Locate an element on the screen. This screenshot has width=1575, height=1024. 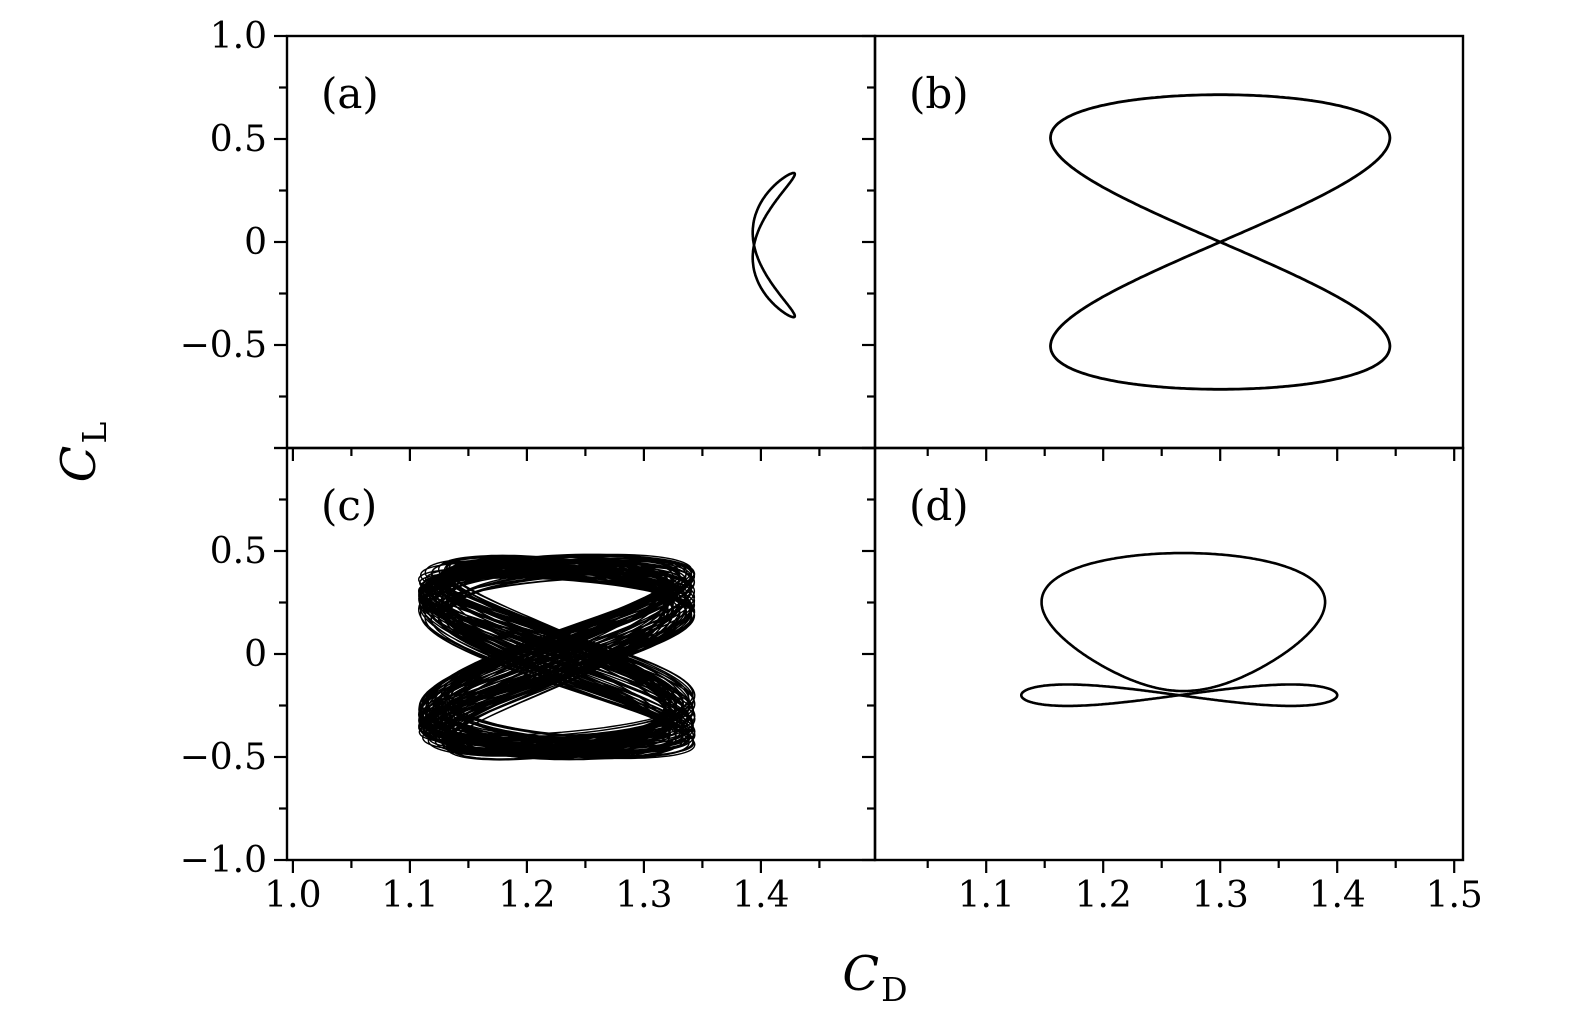
x-tick-label: 1.0 is located at coordinates (292, 895).